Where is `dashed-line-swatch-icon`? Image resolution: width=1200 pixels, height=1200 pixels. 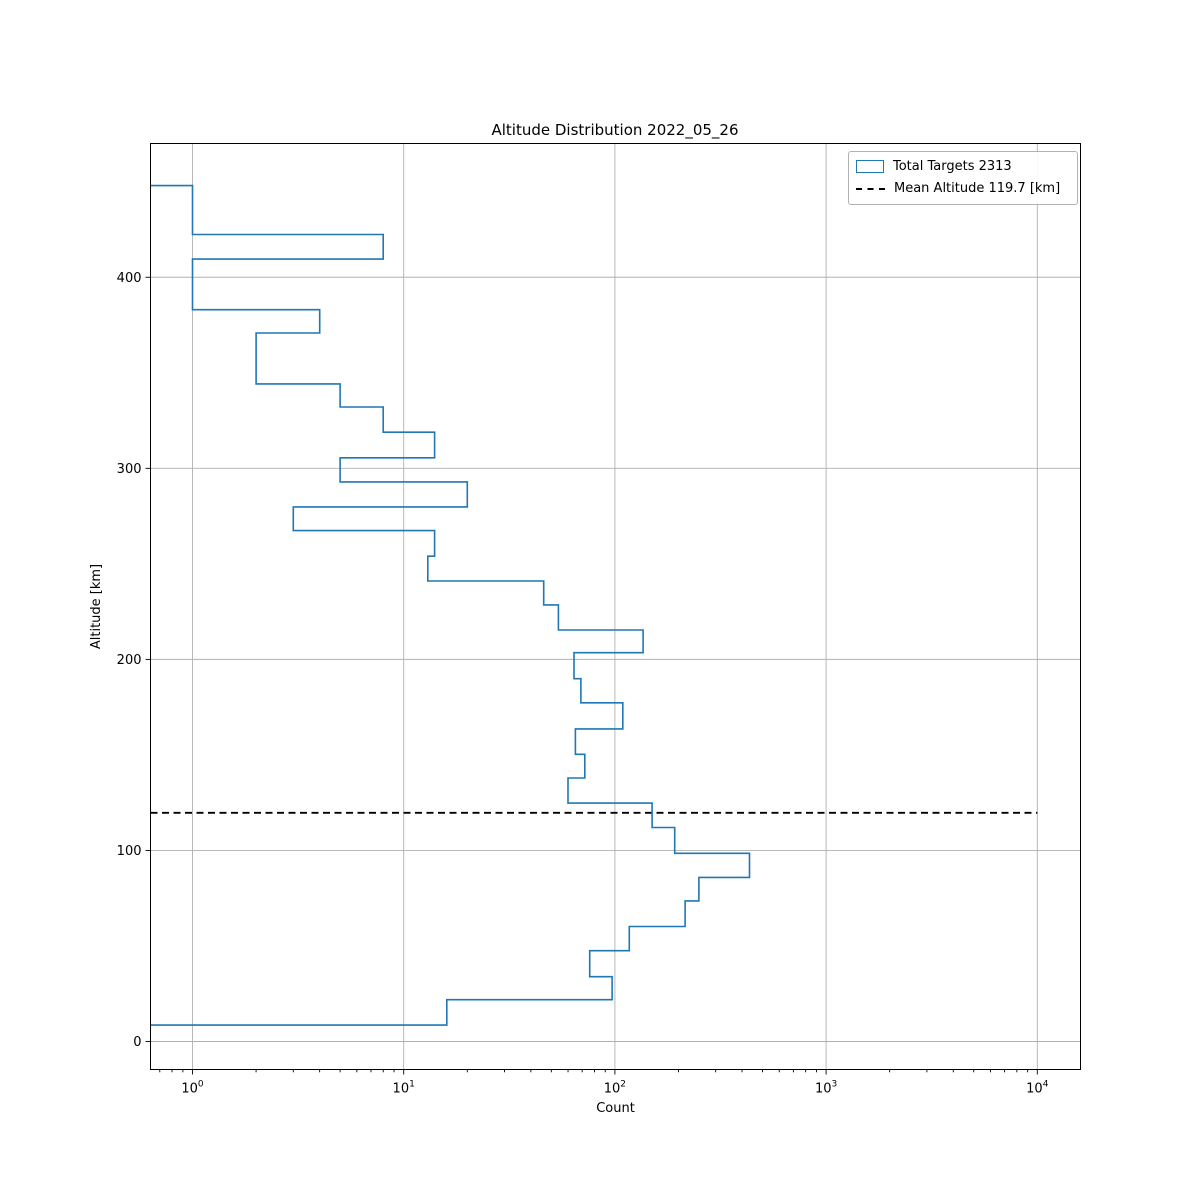
dashed-line-swatch-icon is located at coordinates (870, 188).